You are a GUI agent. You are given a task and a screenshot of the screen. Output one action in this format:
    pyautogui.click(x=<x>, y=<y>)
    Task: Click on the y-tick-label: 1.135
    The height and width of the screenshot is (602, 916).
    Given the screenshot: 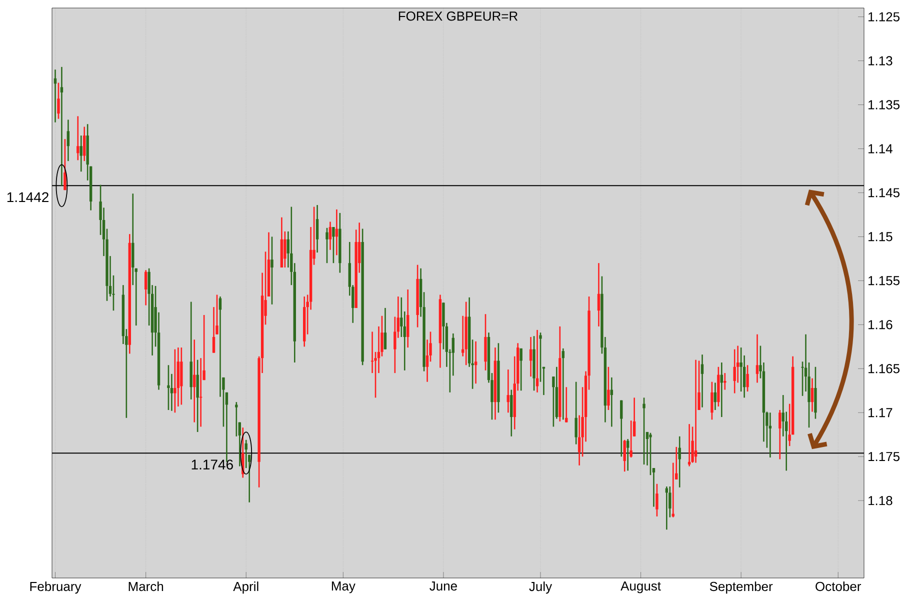 What is the action you would take?
    pyautogui.click(x=884, y=105)
    